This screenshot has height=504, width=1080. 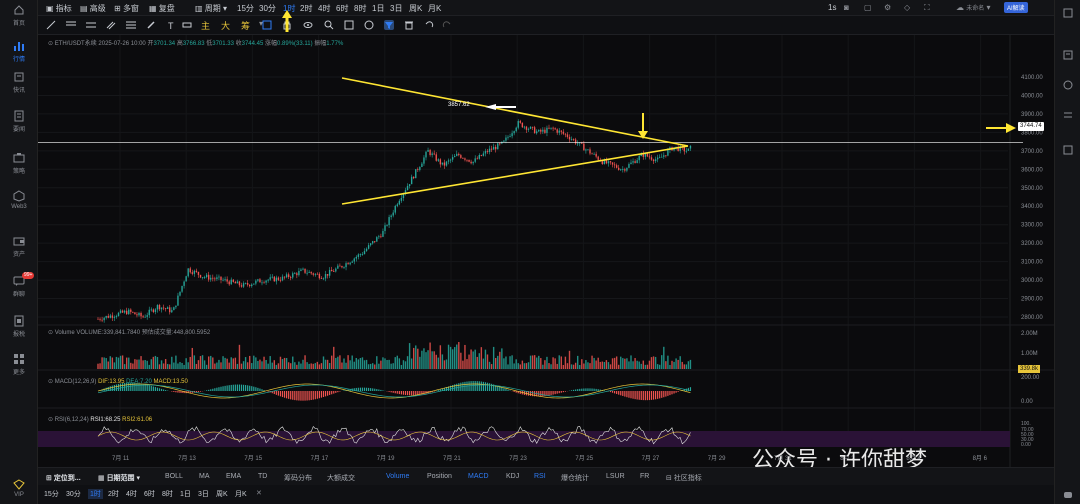 I want to click on bottom-interval-8h: 8时, so click(x=167, y=494).